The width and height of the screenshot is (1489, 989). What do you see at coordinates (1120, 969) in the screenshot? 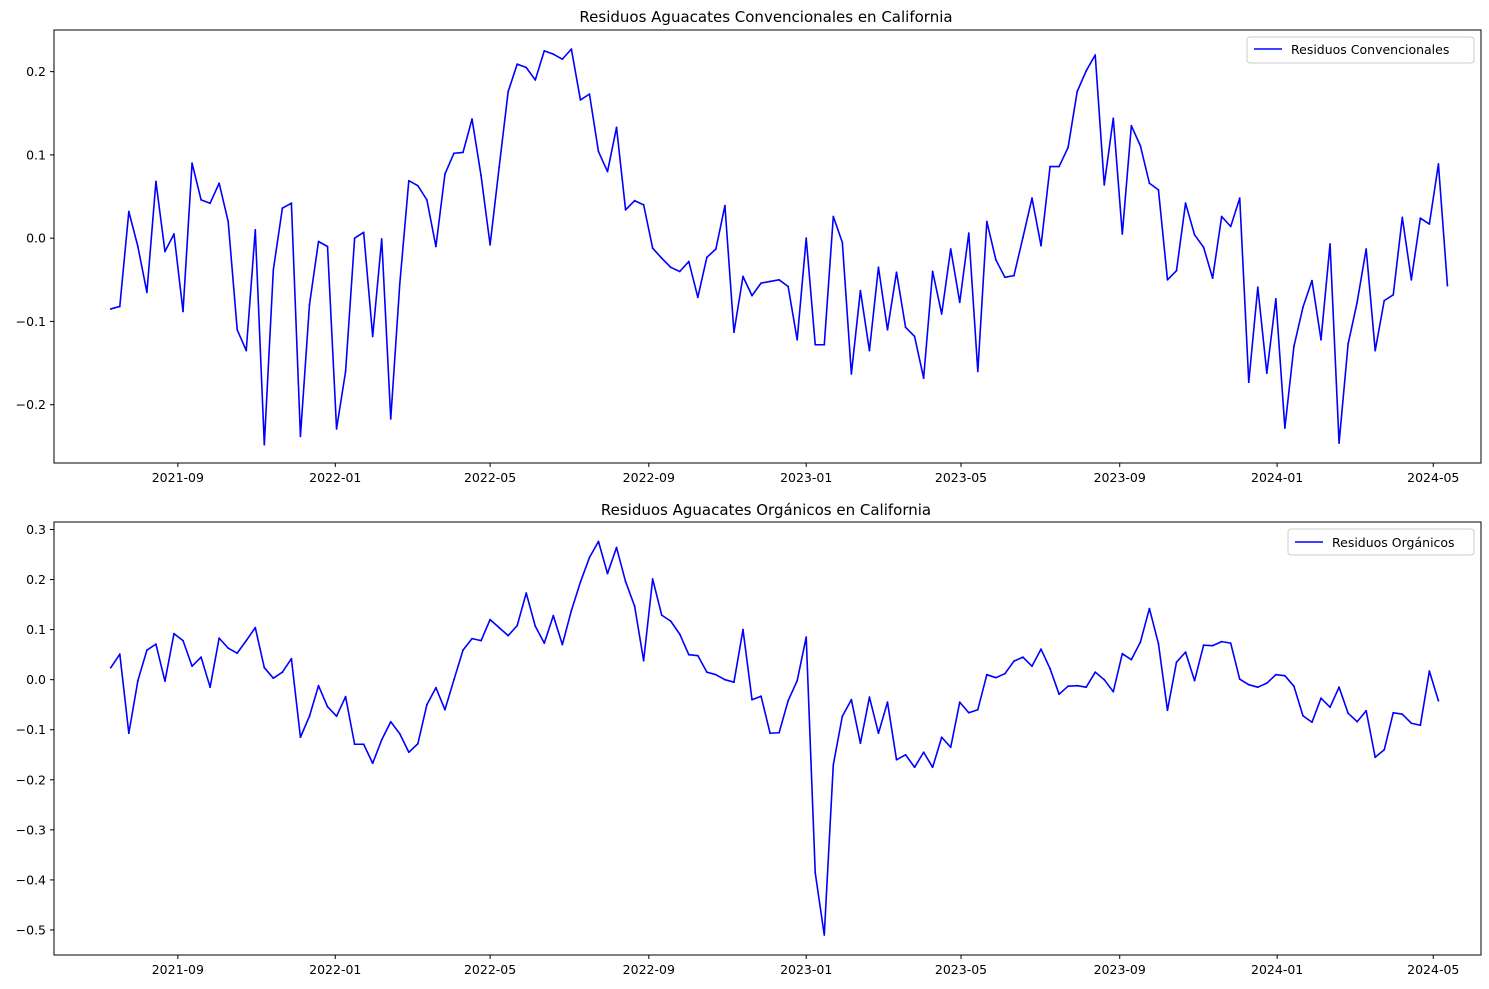
I see `x-tick-label: 2023-09` at bounding box center [1120, 969].